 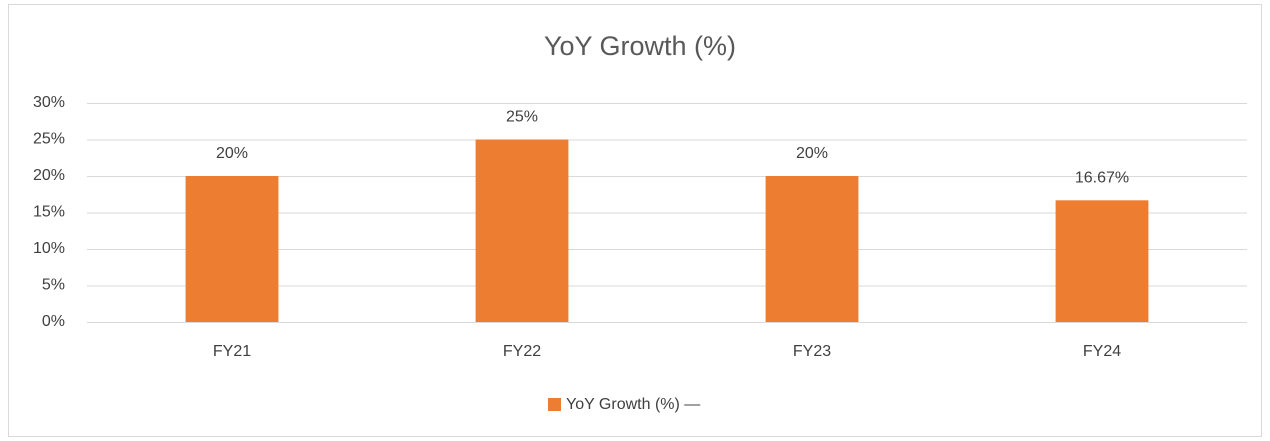 I want to click on x-tick-label: FY23, so click(x=812, y=351).